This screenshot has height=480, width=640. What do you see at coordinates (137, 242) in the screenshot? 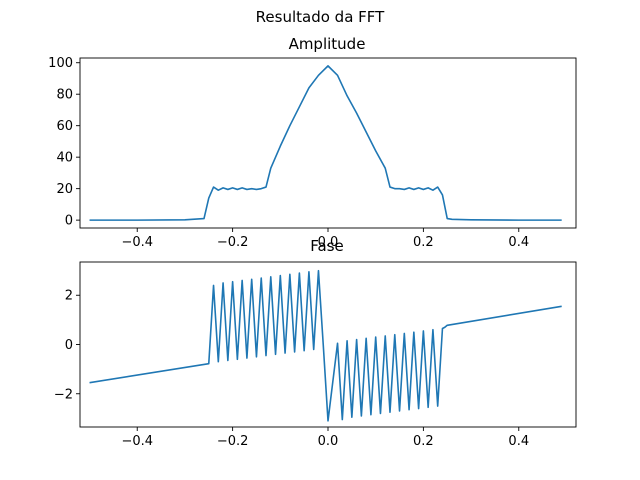
I see `amplitude-x-tick-label: −0.4` at bounding box center [137, 242].